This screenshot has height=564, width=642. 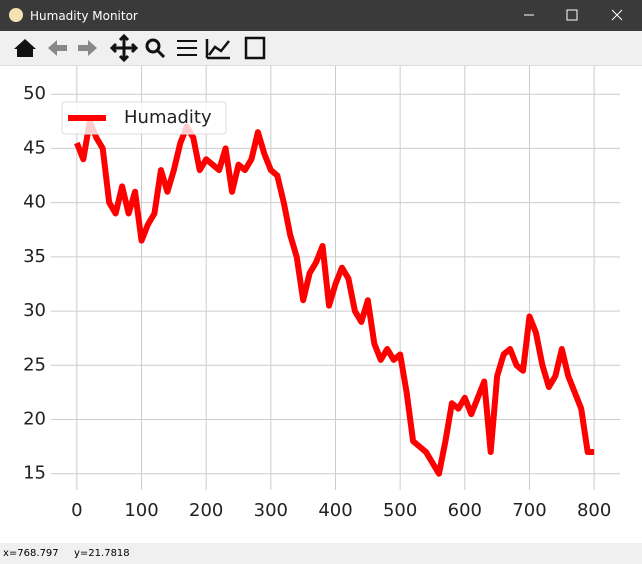 I want to click on x-tick-label: 400, so click(x=335, y=510).